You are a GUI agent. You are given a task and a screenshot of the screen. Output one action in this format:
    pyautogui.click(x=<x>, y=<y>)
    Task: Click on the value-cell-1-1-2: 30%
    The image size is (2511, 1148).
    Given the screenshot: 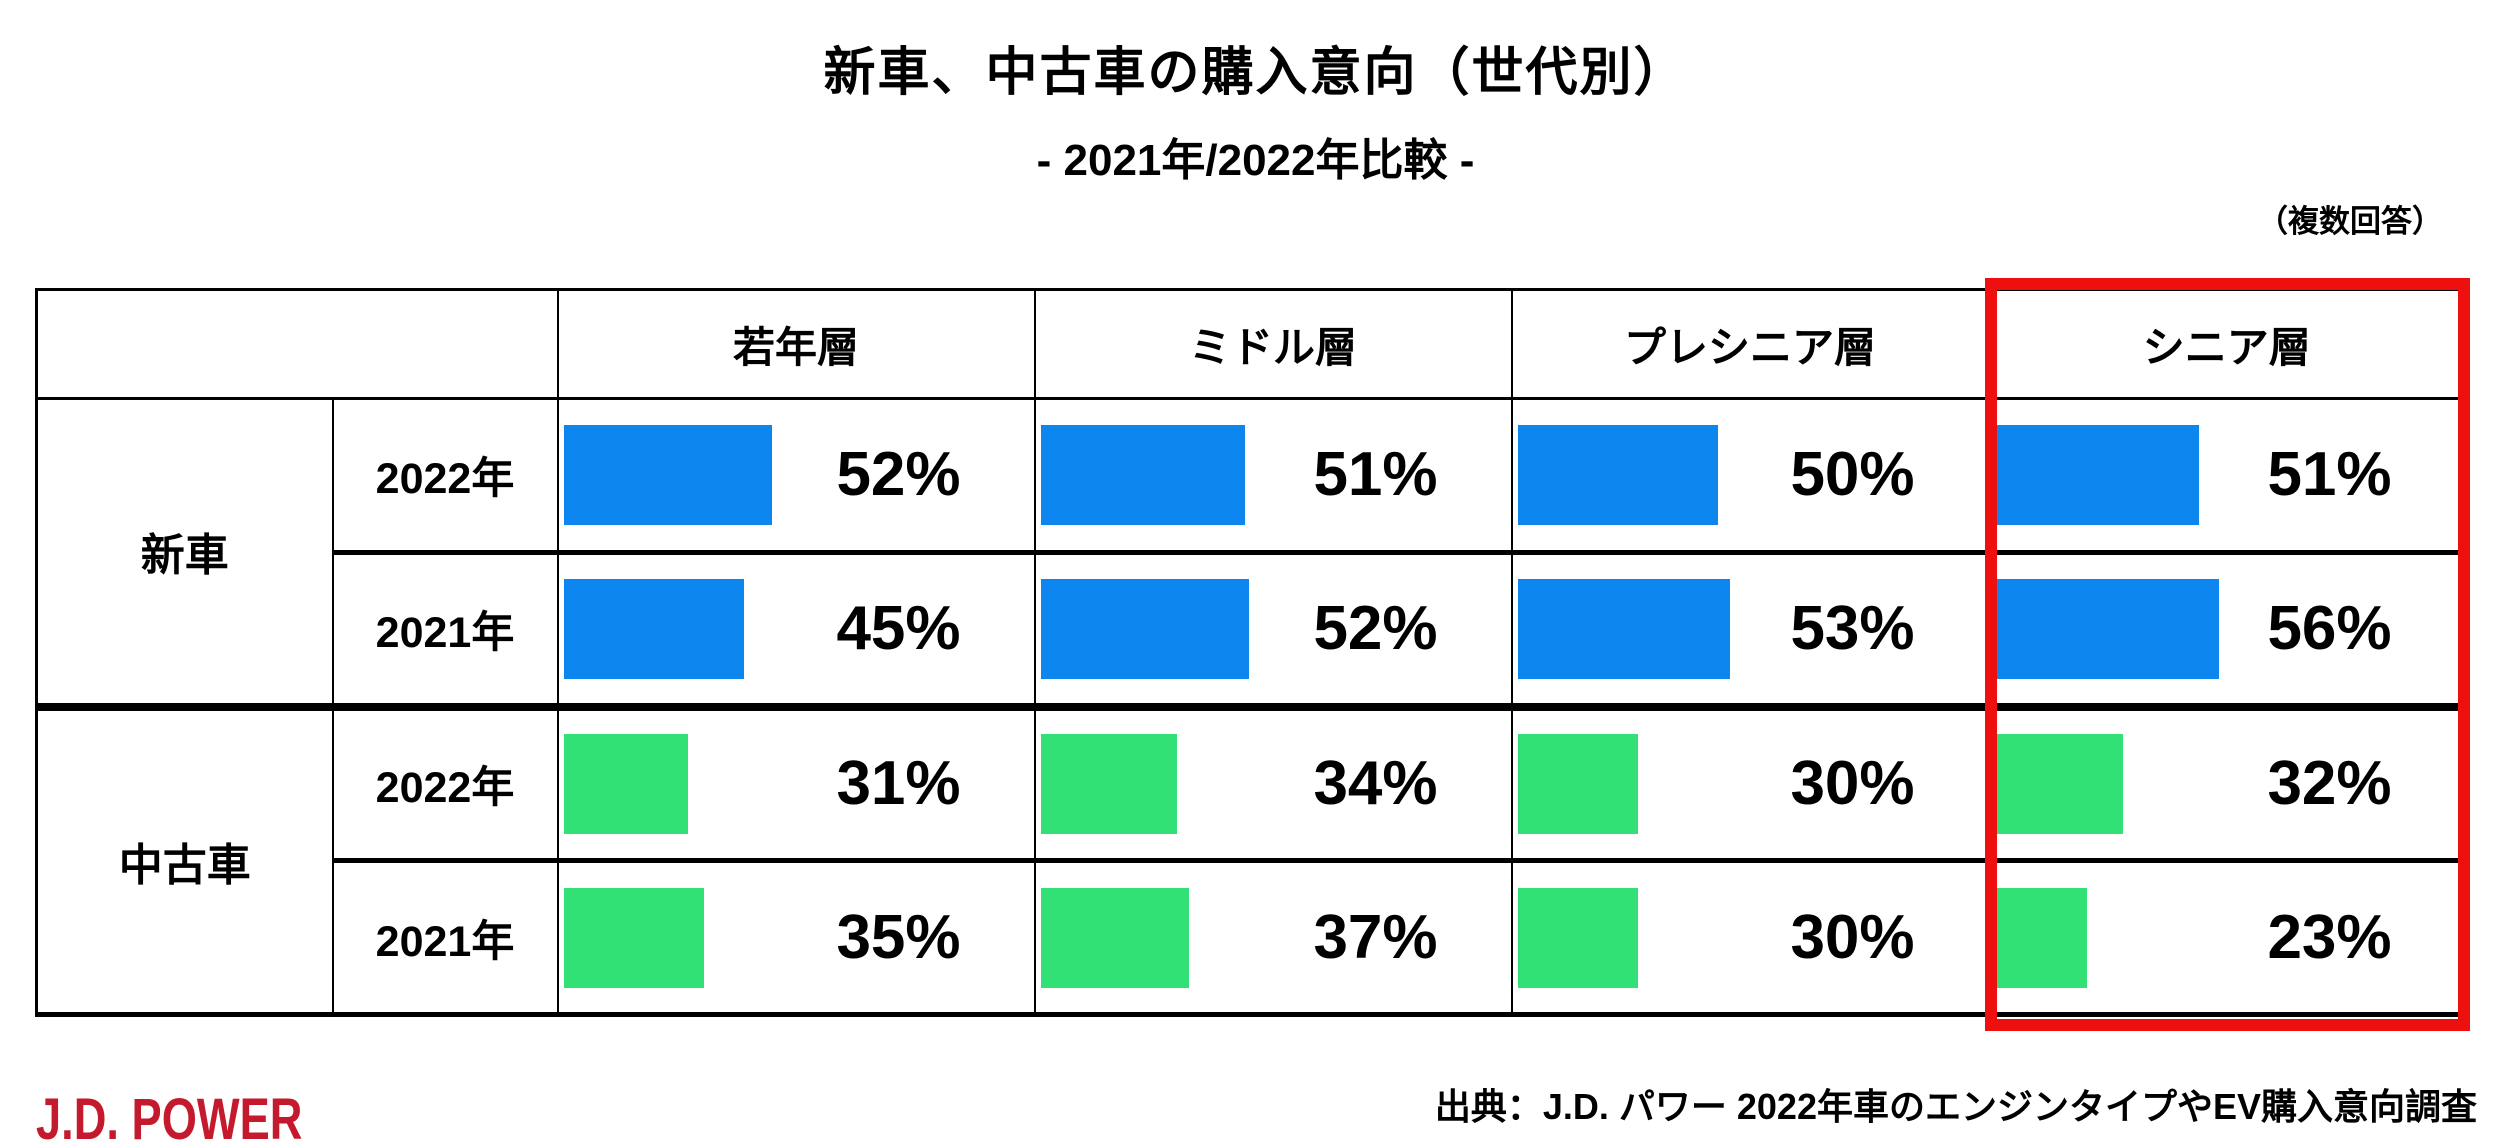 What is the action you would take?
    pyautogui.click(x=1750, y=937)
    